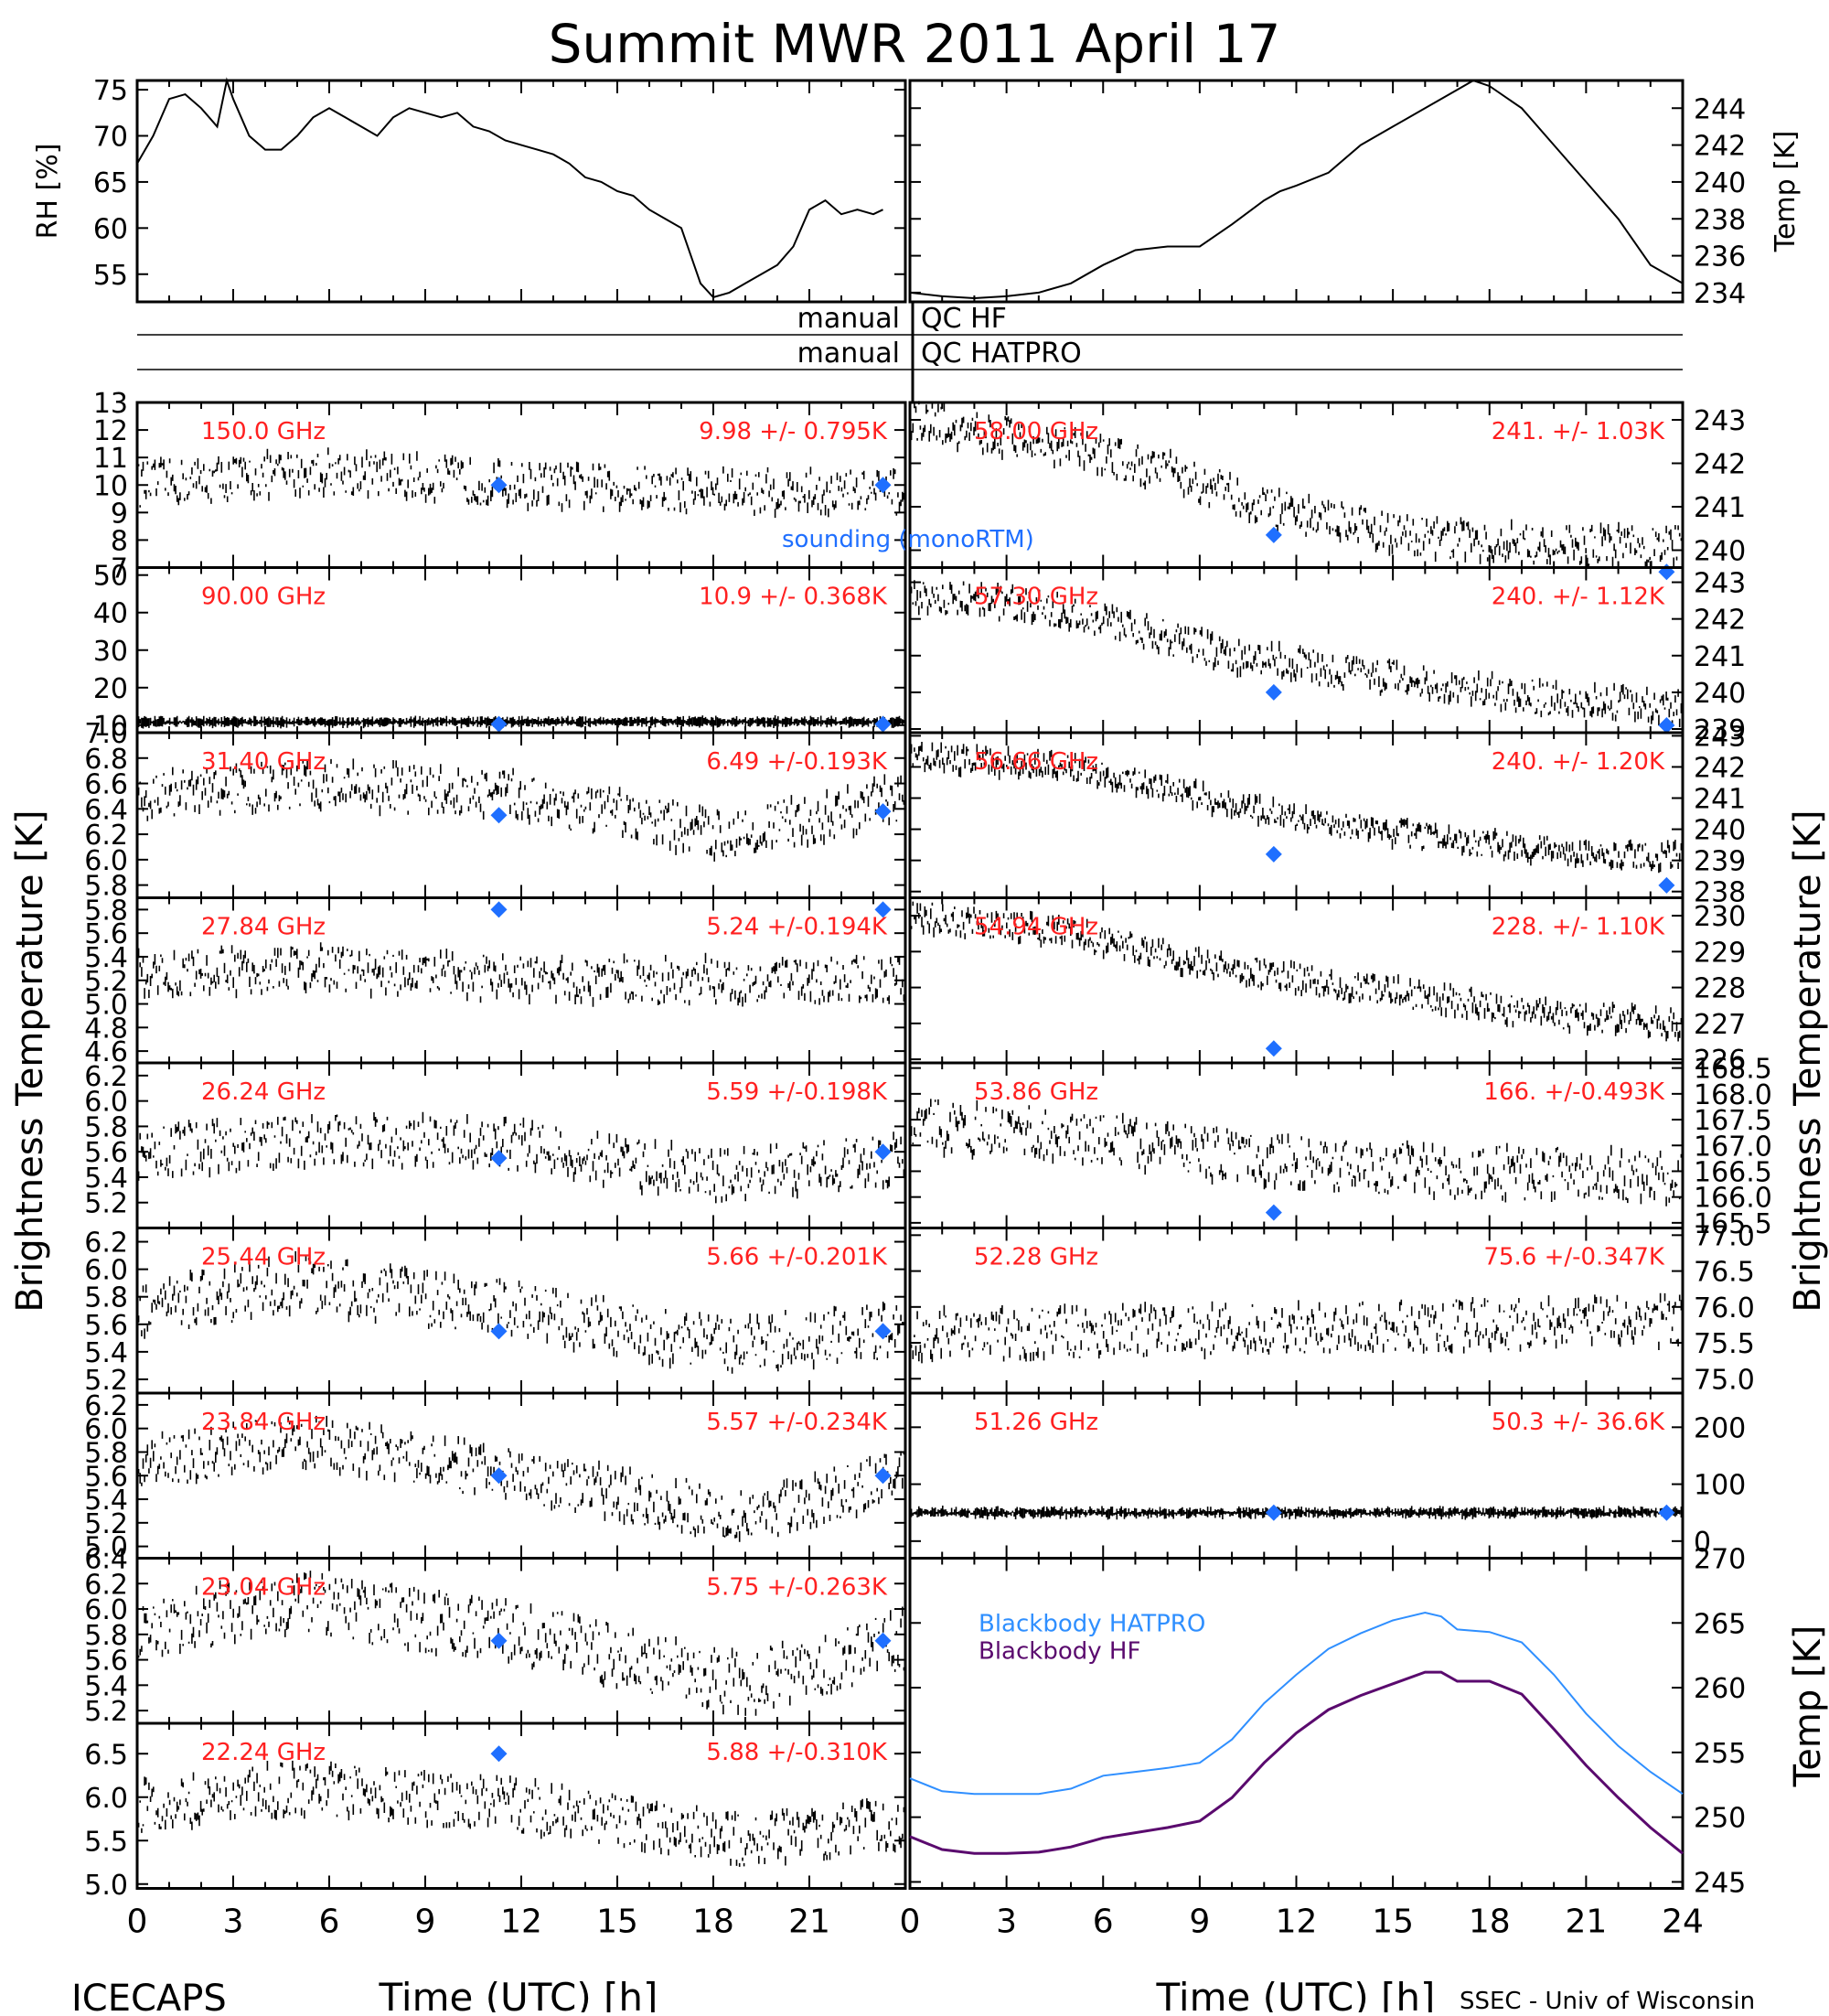 This screenshot has width=1829, height=2016. I want to click on tb_2624-panel-ytick-label: 6.2, so click(106, 1077).